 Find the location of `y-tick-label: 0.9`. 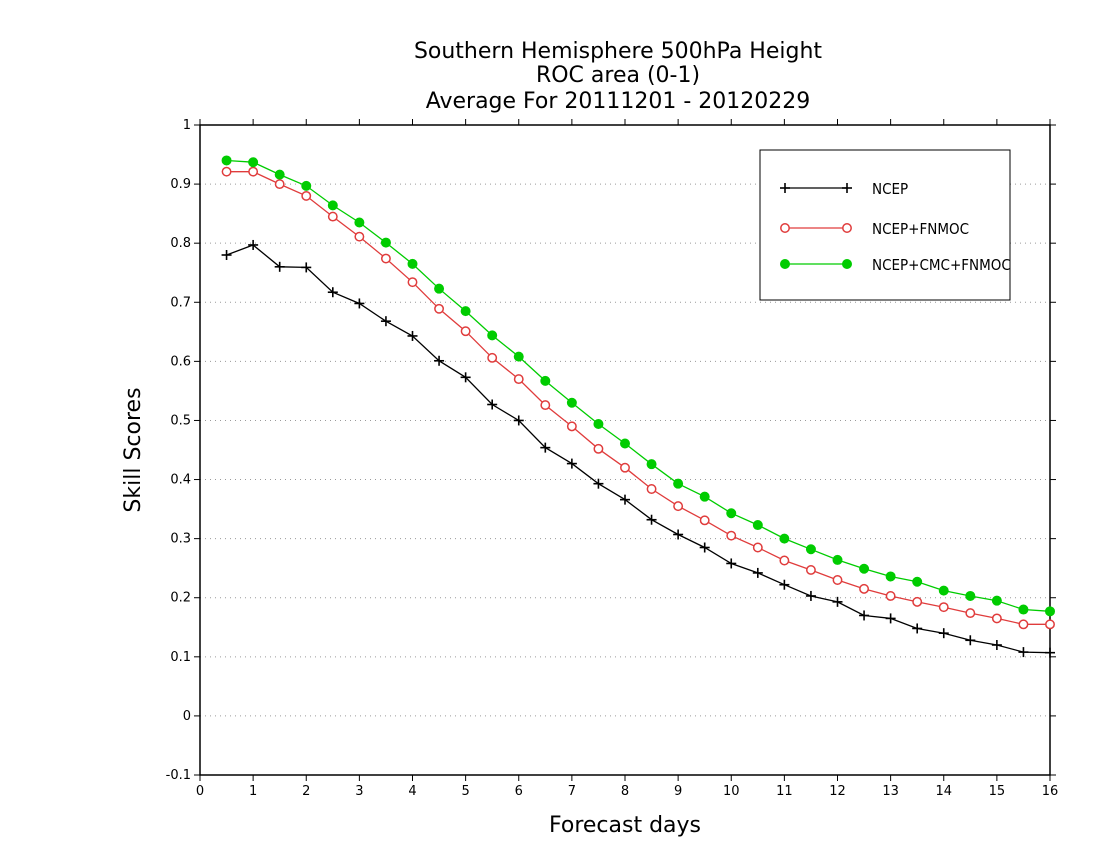

y-tick-label: 0.9 is located at coordinates (180, 184).